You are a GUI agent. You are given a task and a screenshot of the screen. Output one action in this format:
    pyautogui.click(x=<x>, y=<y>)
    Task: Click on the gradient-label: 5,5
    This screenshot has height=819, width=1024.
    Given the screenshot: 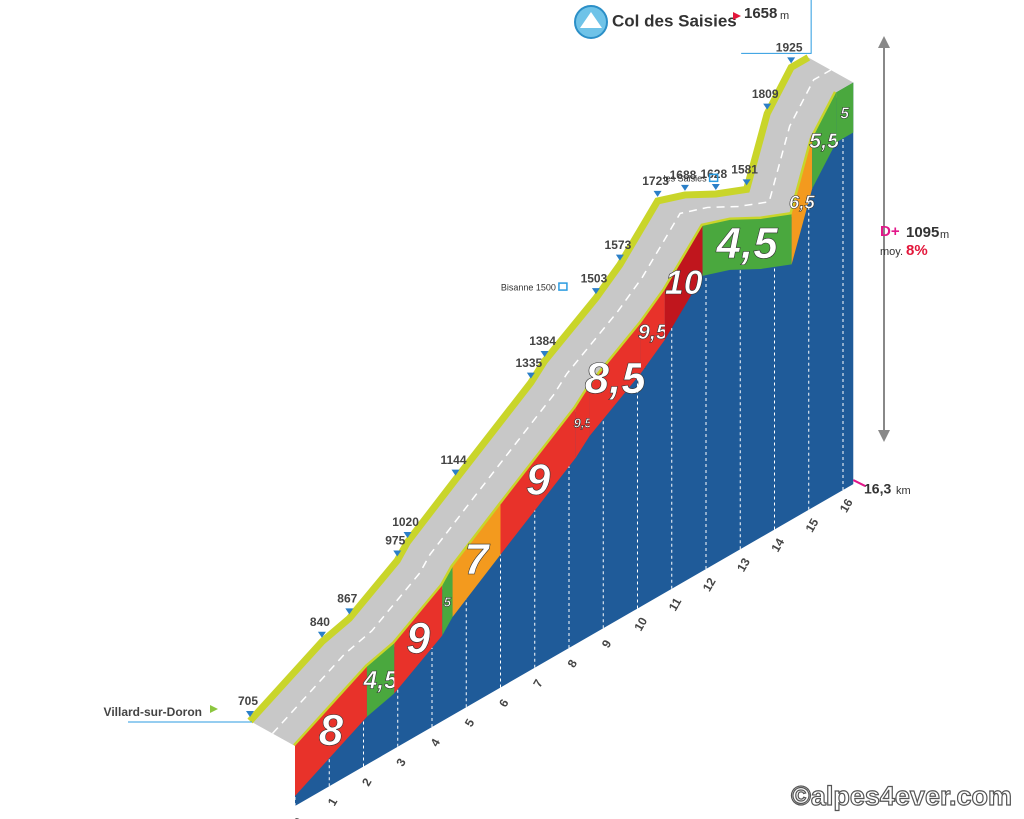 What is the action you would take?
    pyautogui.click(x=824, y=140)
    